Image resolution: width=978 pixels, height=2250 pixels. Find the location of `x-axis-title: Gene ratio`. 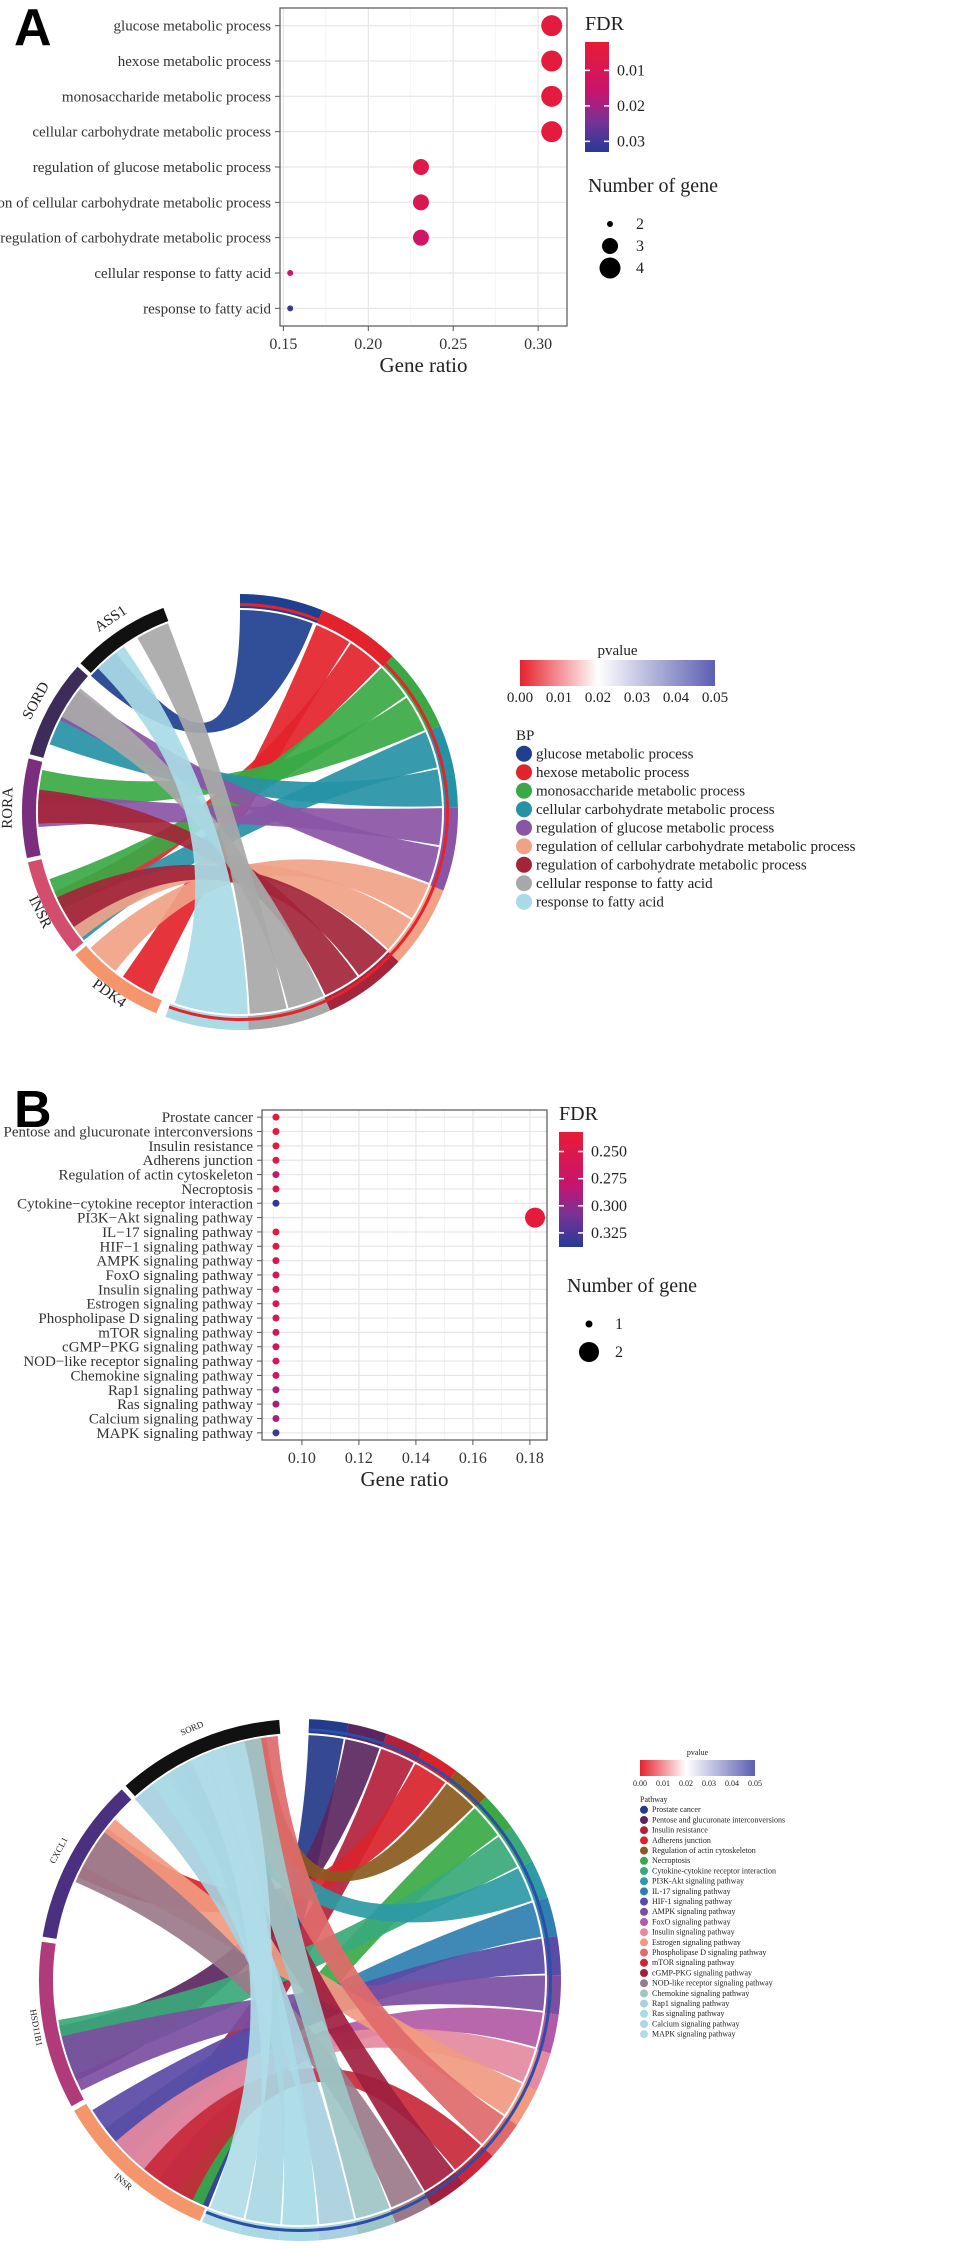

x-axis-title: Gene ratio is located at coordinates (423, 365).